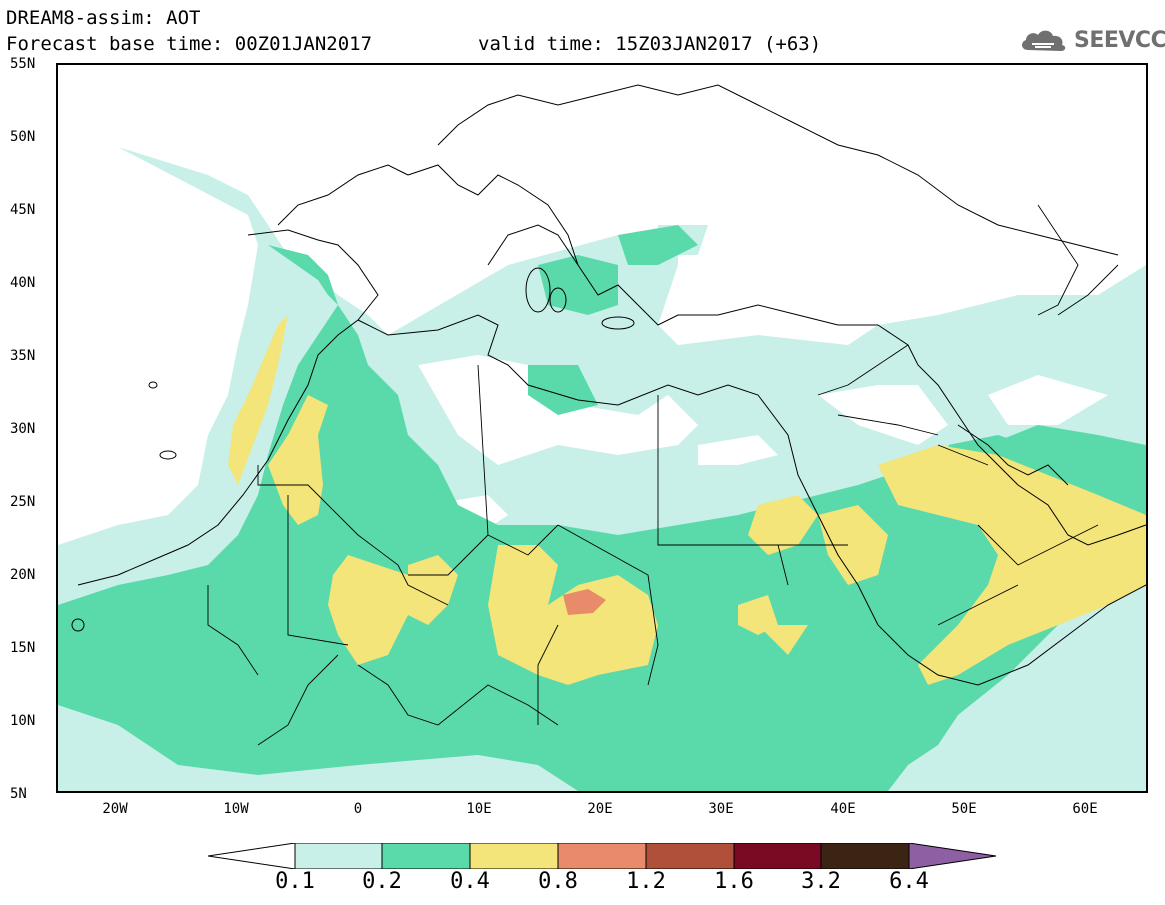 The width and height of the screenshot is (1165, 905). Describe the element at coordinates (189, 44) in the screenshot. I see `forecast-base-time: Forecast base time: 00Z01JAN2017` at that location.